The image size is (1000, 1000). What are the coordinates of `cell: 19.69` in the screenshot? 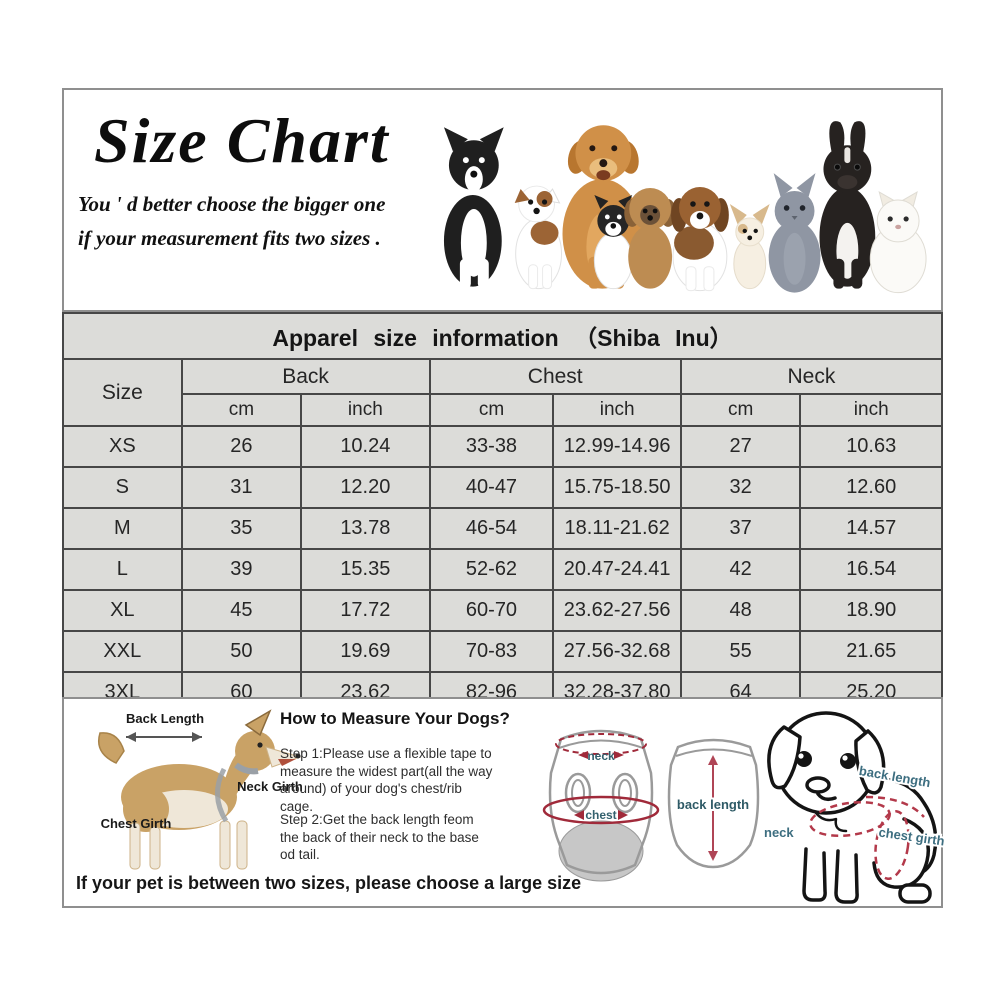 It's located at (365, 651).